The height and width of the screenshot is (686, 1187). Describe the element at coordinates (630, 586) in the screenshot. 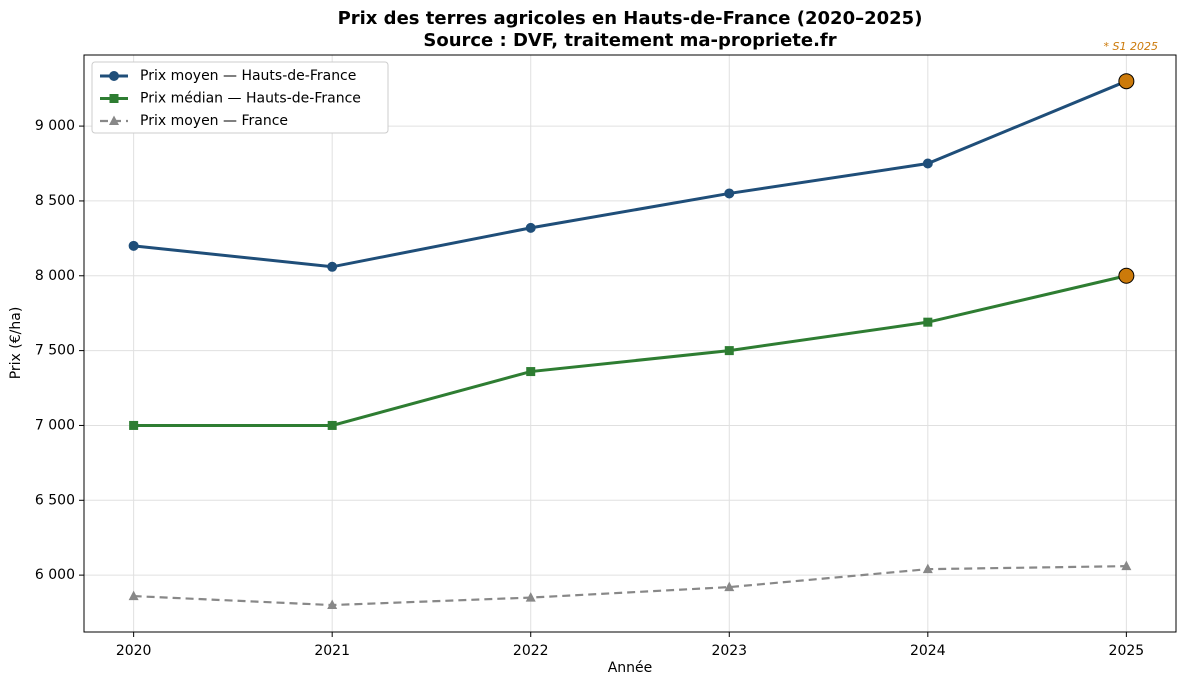

I see `series-line` at that location.